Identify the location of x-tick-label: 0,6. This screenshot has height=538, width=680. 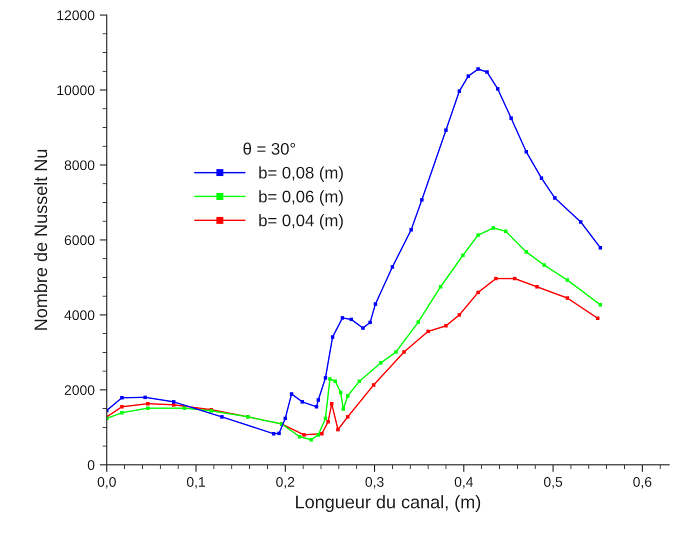
(642, 482).